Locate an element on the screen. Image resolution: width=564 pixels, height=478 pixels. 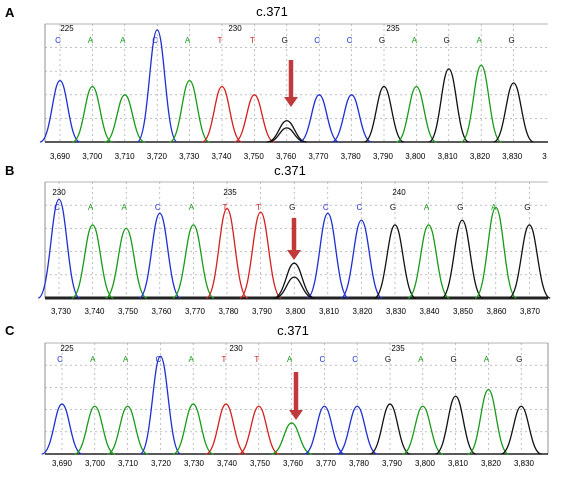
panel-b-letter: B is located at coordinates (9, 170).